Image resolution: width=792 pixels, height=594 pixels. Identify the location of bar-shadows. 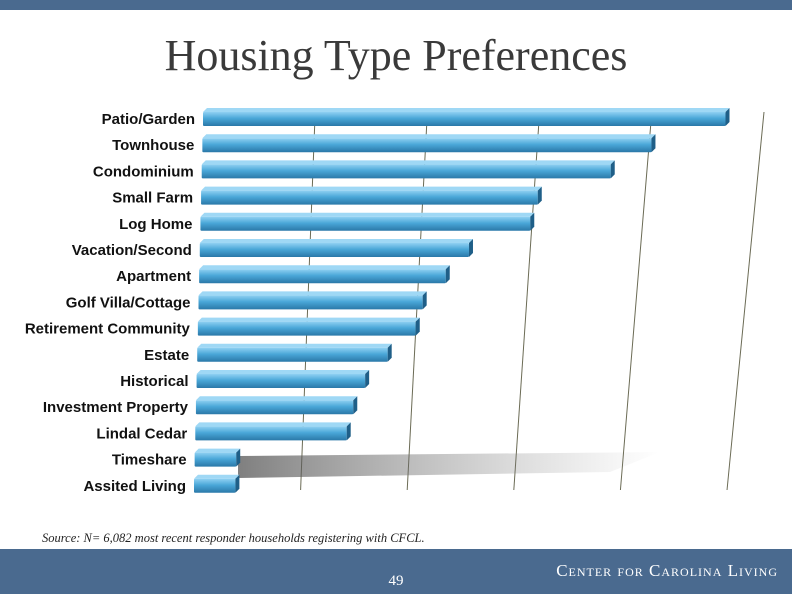
(449, 465).